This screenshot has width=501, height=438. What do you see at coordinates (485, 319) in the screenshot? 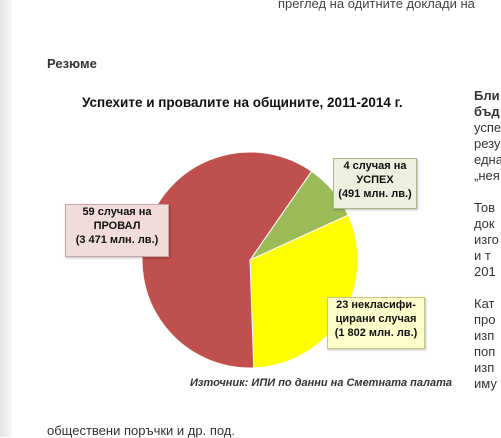
I see `right-column-line: про` at bounding box center [485, 319].